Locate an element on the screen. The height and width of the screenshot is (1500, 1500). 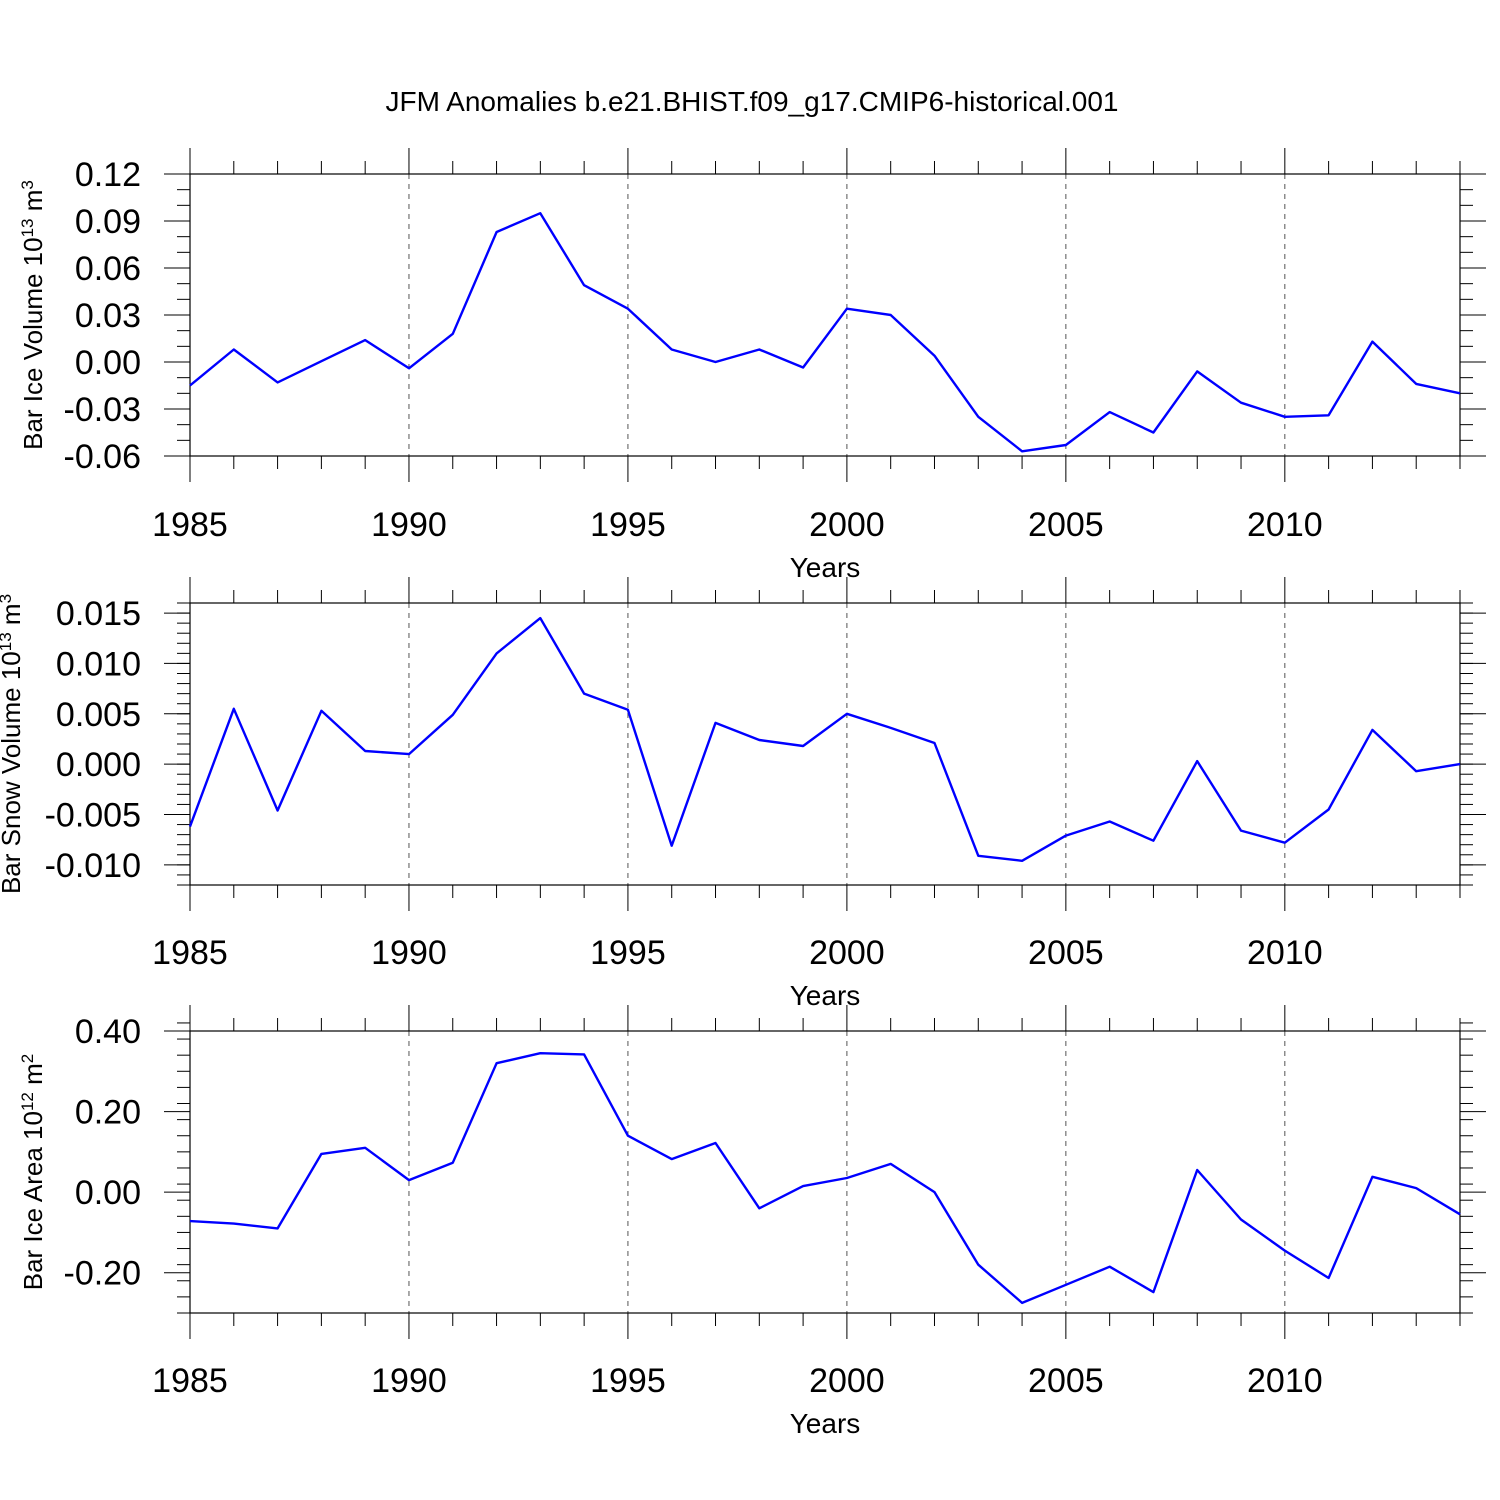
y-tick-label: -0.06 is located at coordinates (103, 457).